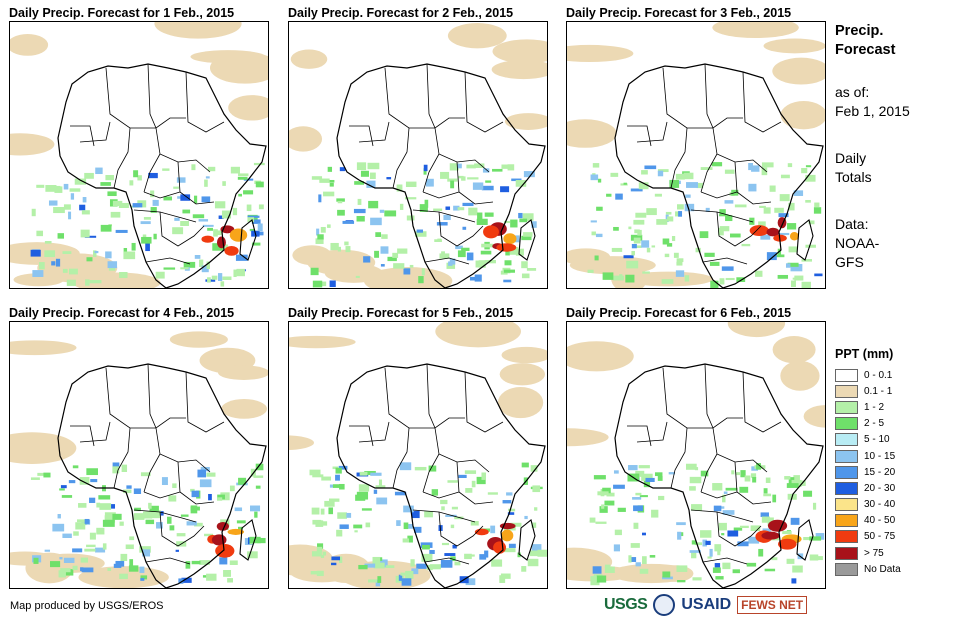 Image resolution: width=967 pixels, height=626 pixels. I want to click on panel-title: Daily Precip. Forecast for 6 Feb., 2015, so click(679, 313).